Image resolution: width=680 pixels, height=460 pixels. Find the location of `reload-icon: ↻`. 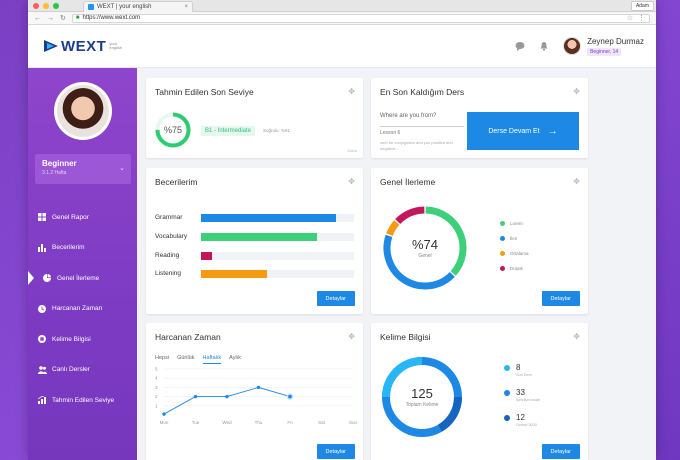

reload-icon: ↻ is located at coordinates (63, 18).